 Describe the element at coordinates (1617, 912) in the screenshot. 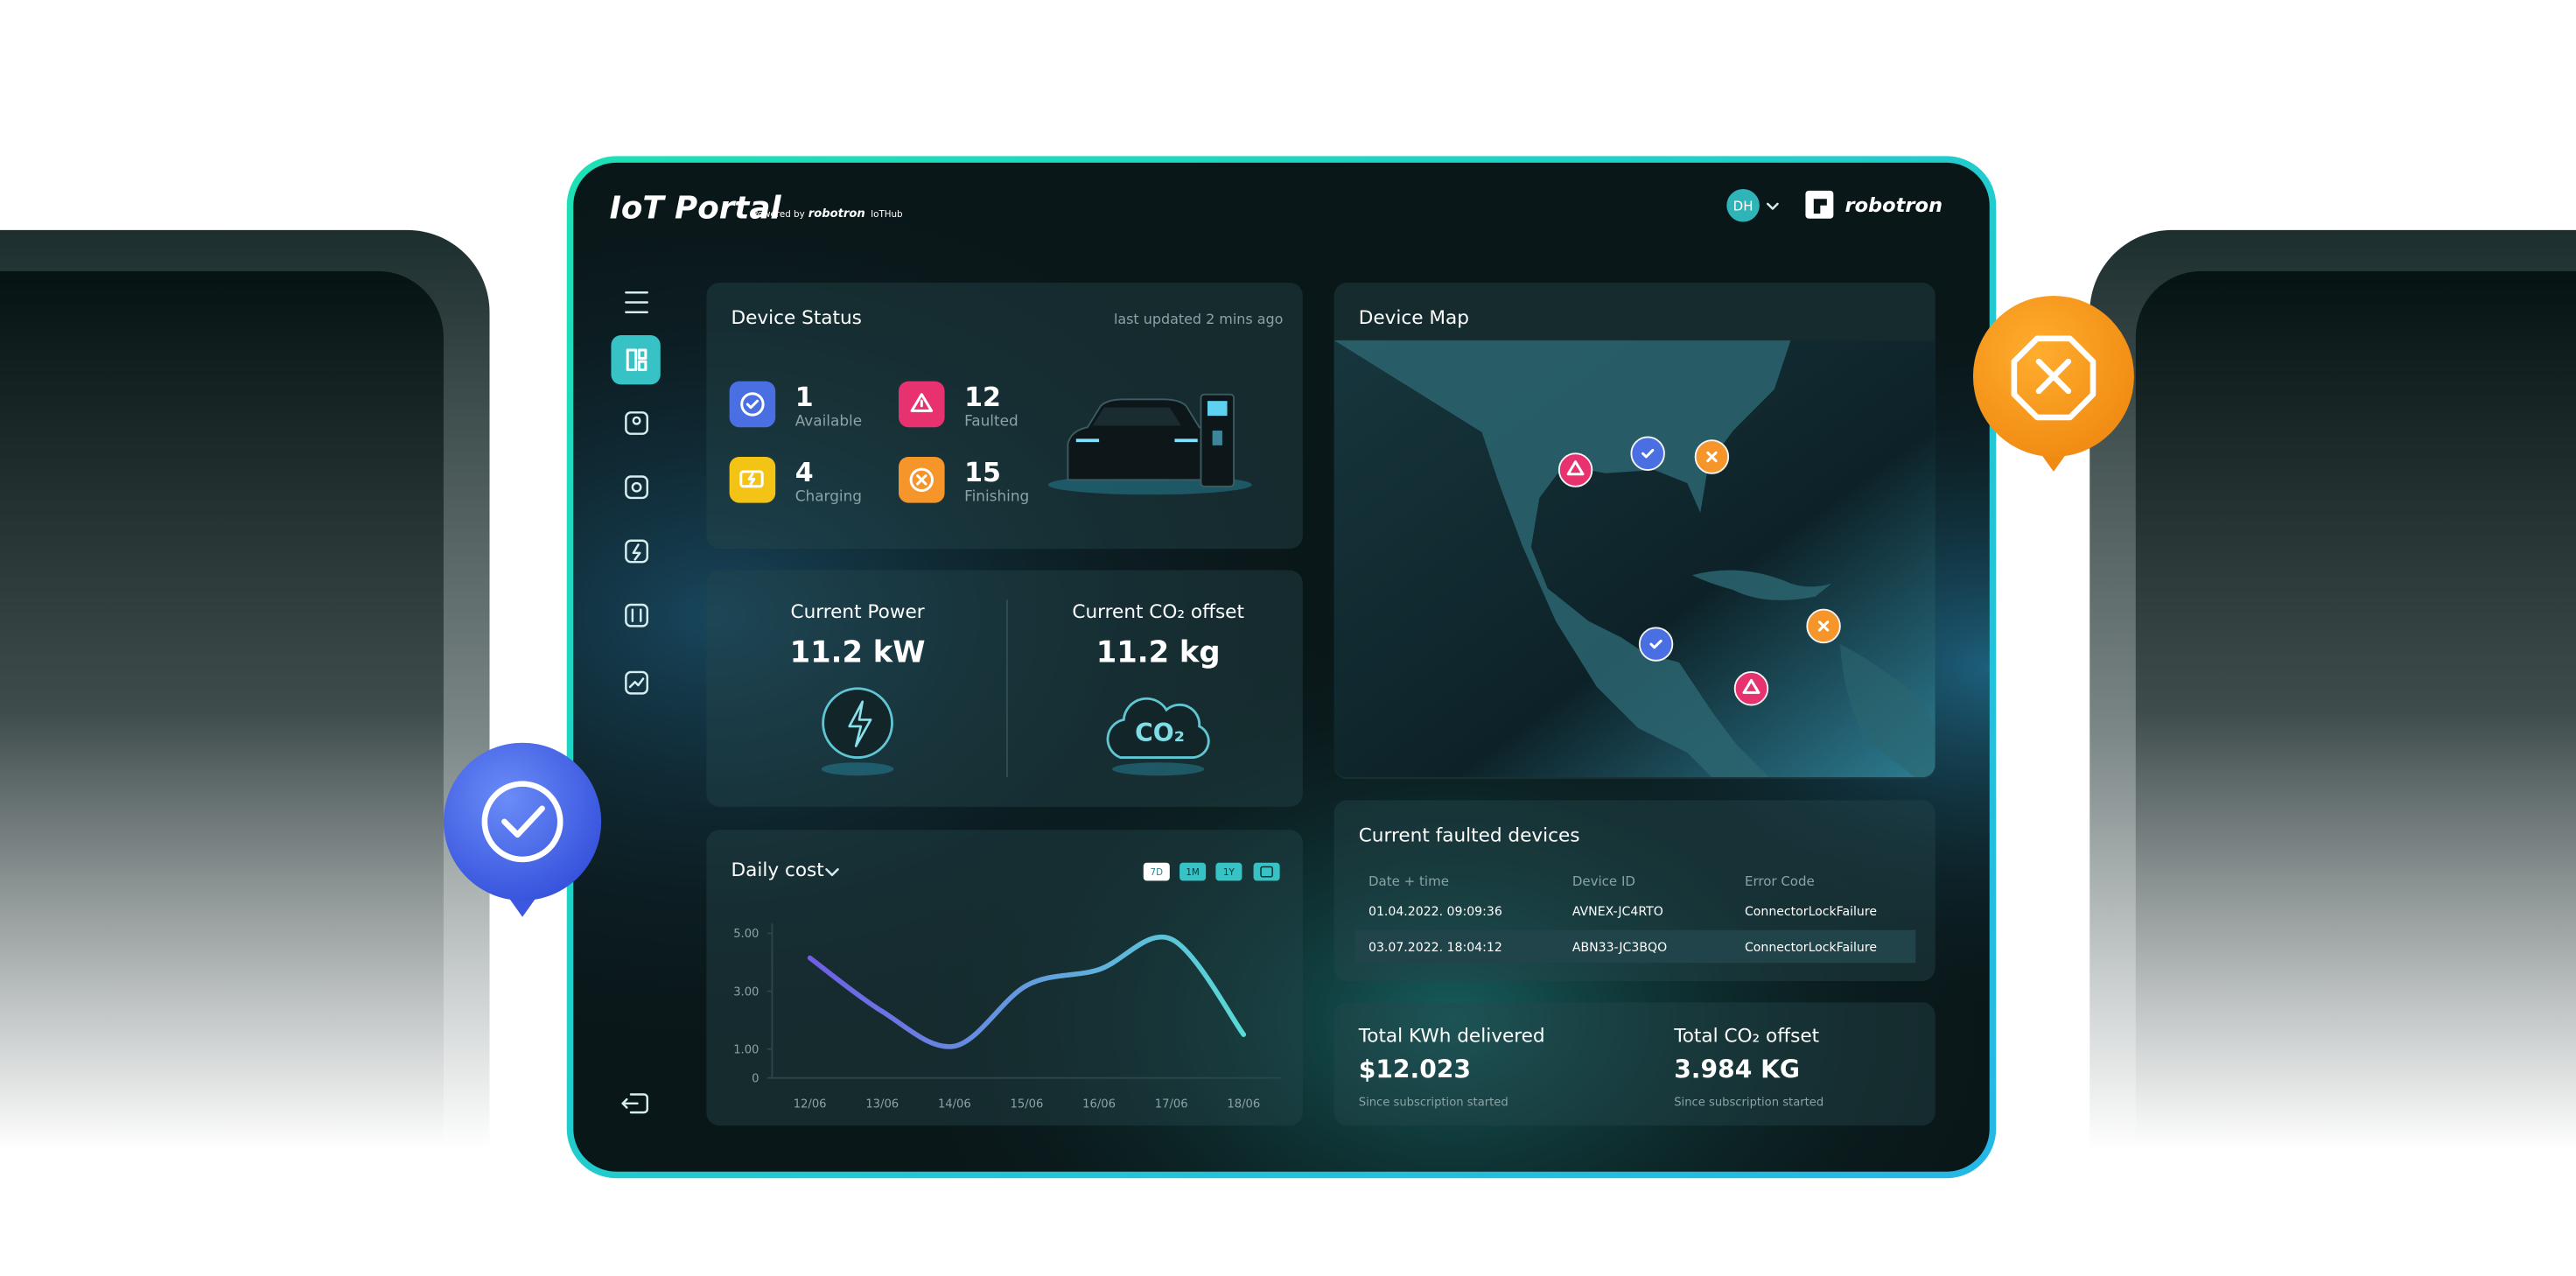

I see `table-cell: AVNEX-JC4RTO` at that location.